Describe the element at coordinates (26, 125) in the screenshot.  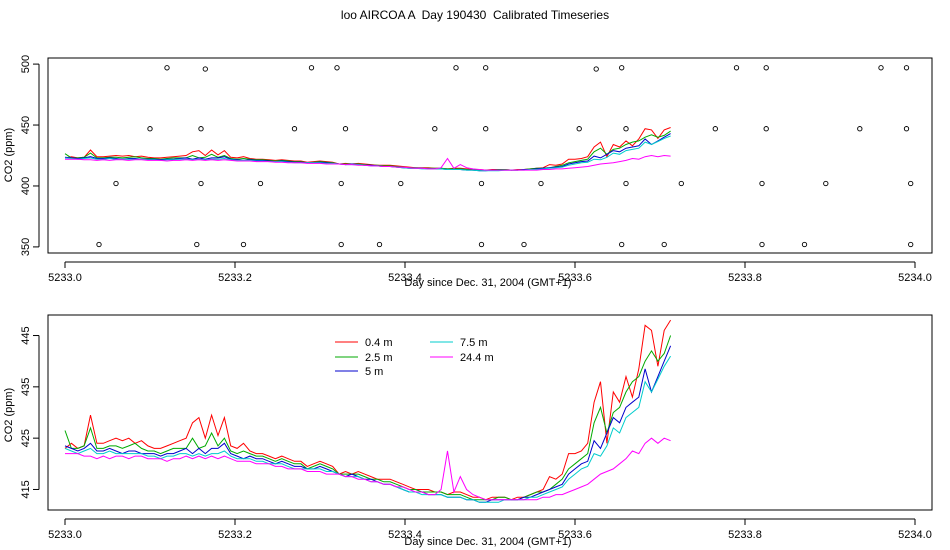
I see `top-y-tick-label: 450` at that location.